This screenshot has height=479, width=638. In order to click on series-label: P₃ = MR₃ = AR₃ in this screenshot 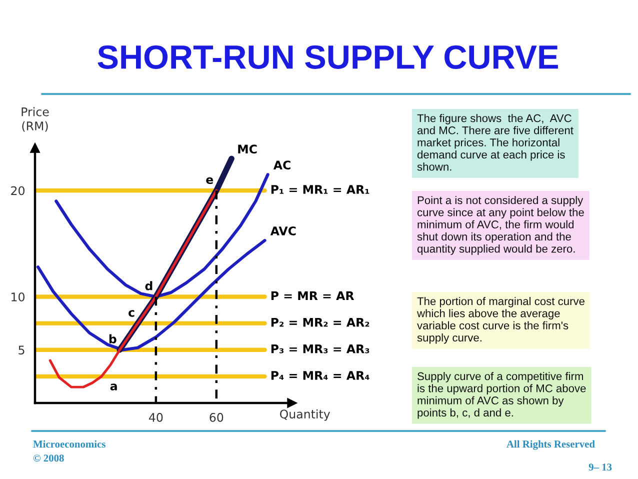, I will do `click(320, 349)`.